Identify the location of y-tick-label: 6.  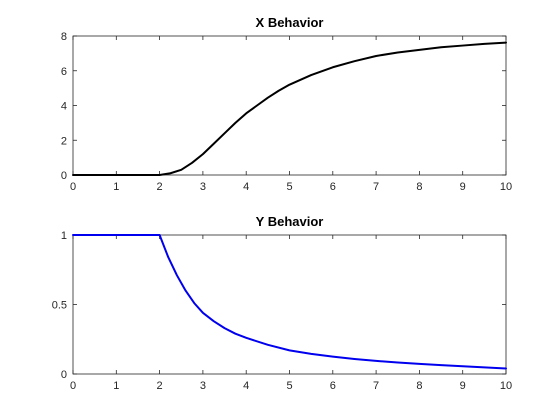
(64, 72).